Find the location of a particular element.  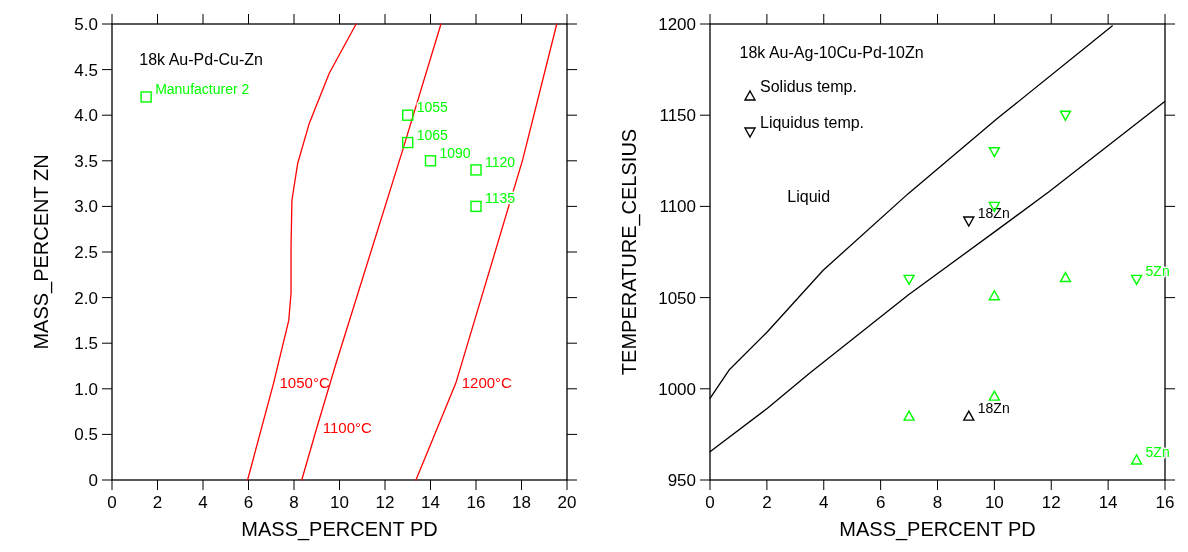

annotation: 18k Au-Pd-Cu-Zn is located at coordinates (201, 60).